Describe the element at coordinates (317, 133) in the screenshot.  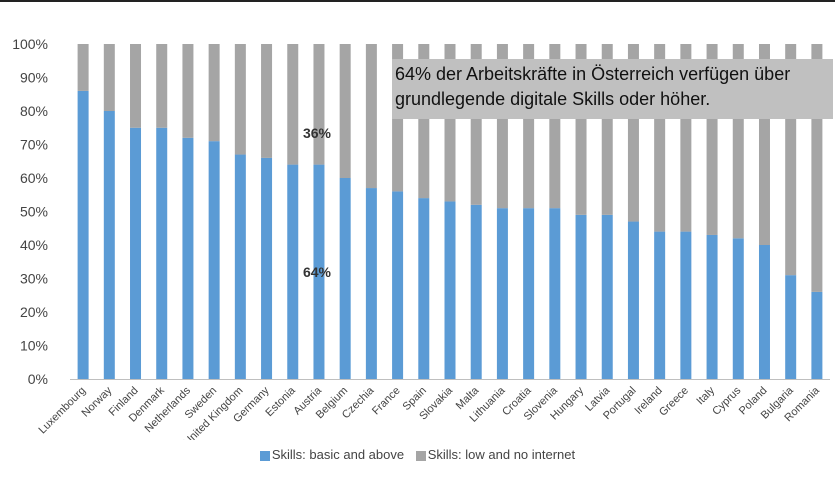
I see `austria-upper-percent-label: 36%` at that location.